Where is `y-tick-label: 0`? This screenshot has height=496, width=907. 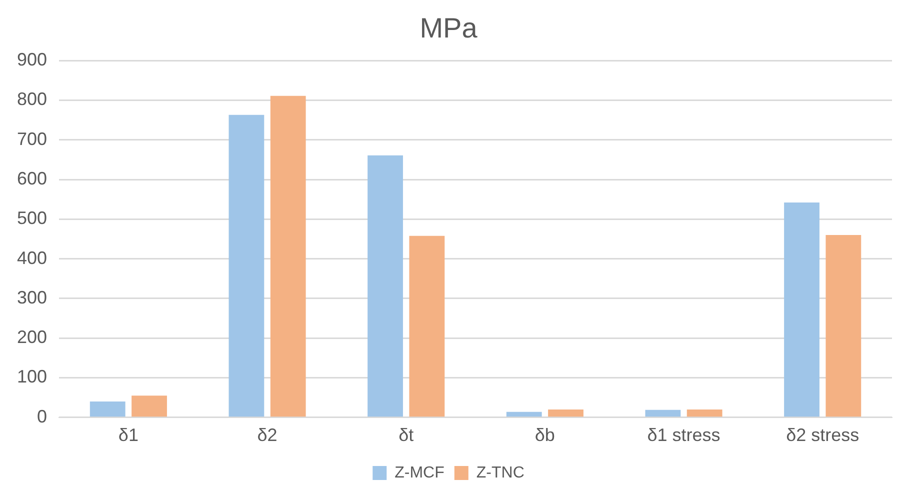
y-tick-label: 0 is located at coordinates (42, 416).